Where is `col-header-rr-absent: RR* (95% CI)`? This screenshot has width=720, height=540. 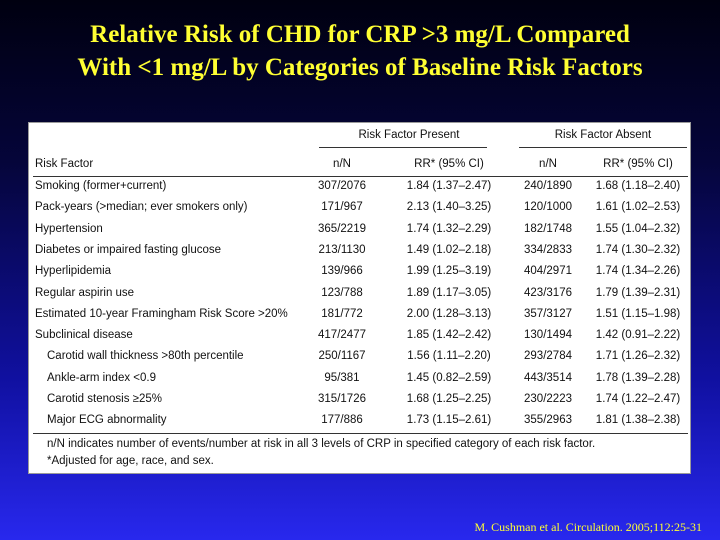
col-header-rr-absent: RR* (95% CI) is located at coordinates (638, 164).